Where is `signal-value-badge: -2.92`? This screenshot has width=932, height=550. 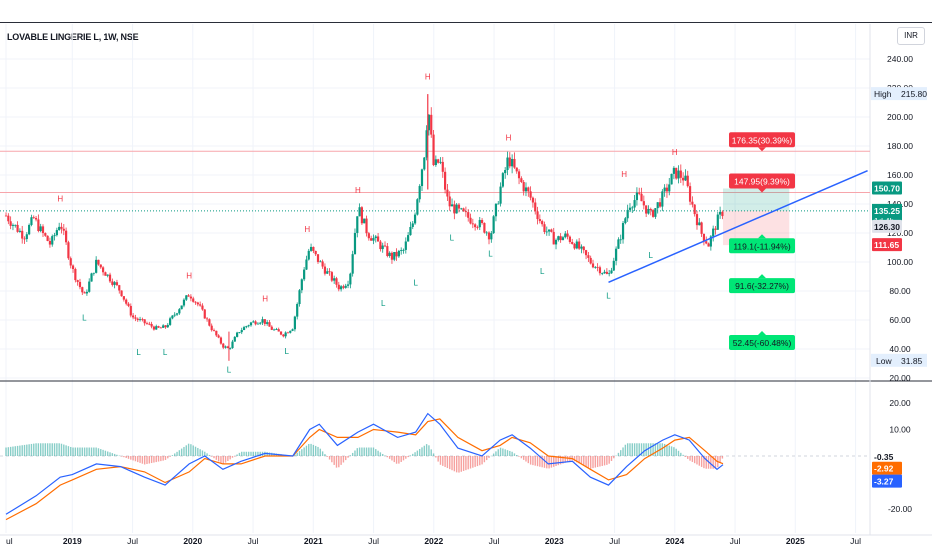
signal-value-badge: -2.92 is located at coordinates (887, 468).